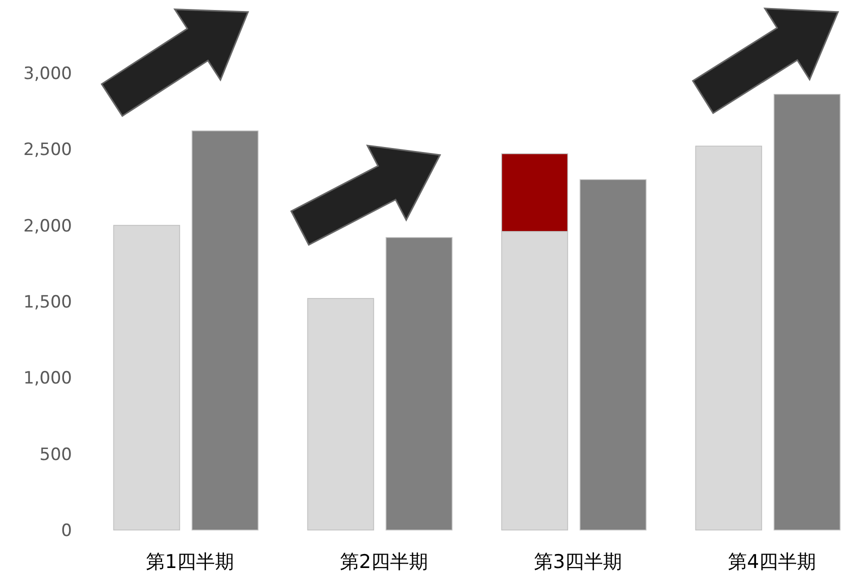  Describe the element at coordinates (47, 226) in the screenshot. I see `y-tick-label: 2,000` at that location.